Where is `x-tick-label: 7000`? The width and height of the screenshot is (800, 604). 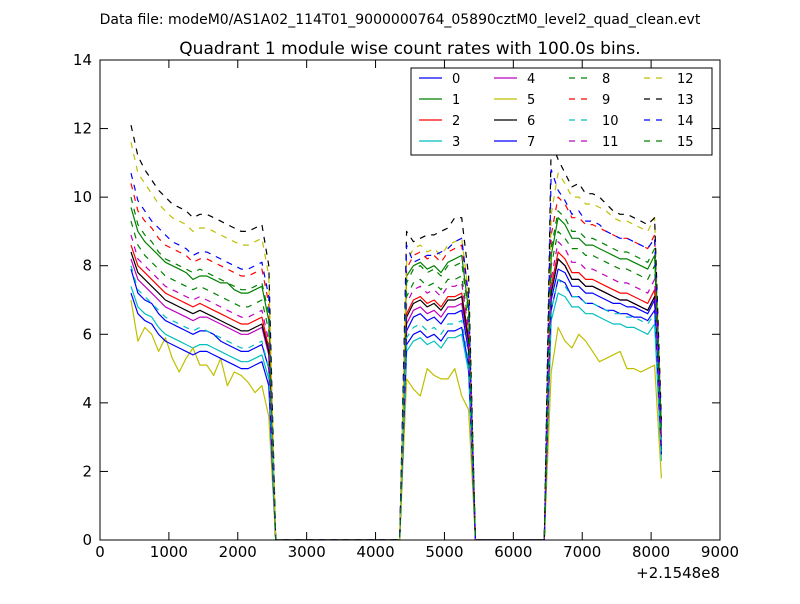
x-tick-label: 7000 is located at coordinates (582, 552).